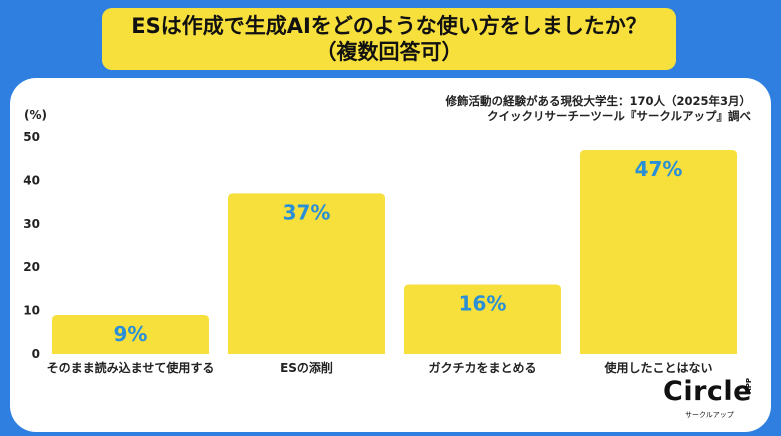 This screenshot has height=436, width=781. Describe the element at coordinates (31, 311) in the screenshot. I see `y-tick-label: 10` at that location.